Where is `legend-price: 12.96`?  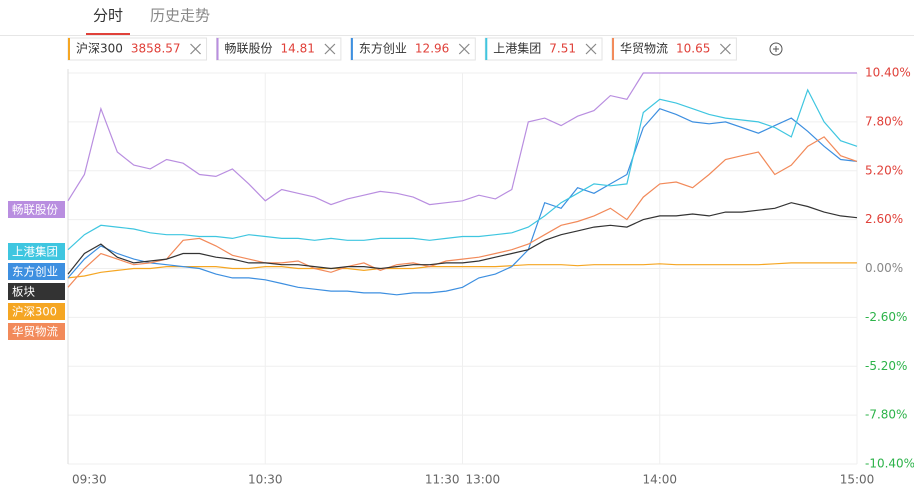 legend-price: 12.96 is located at coordinates (432, 49).